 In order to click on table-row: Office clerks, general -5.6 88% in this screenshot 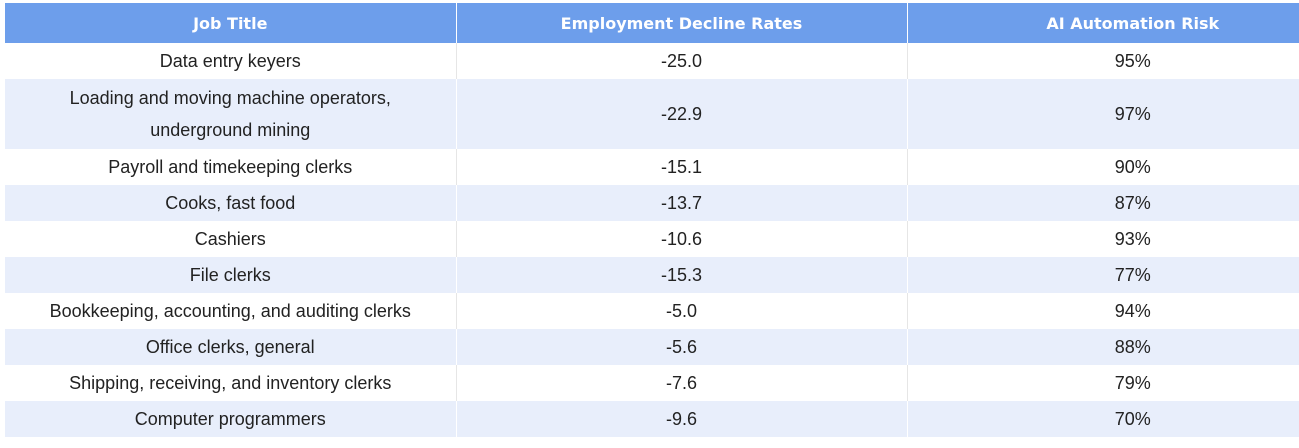, I will do `click(652, 347)`.